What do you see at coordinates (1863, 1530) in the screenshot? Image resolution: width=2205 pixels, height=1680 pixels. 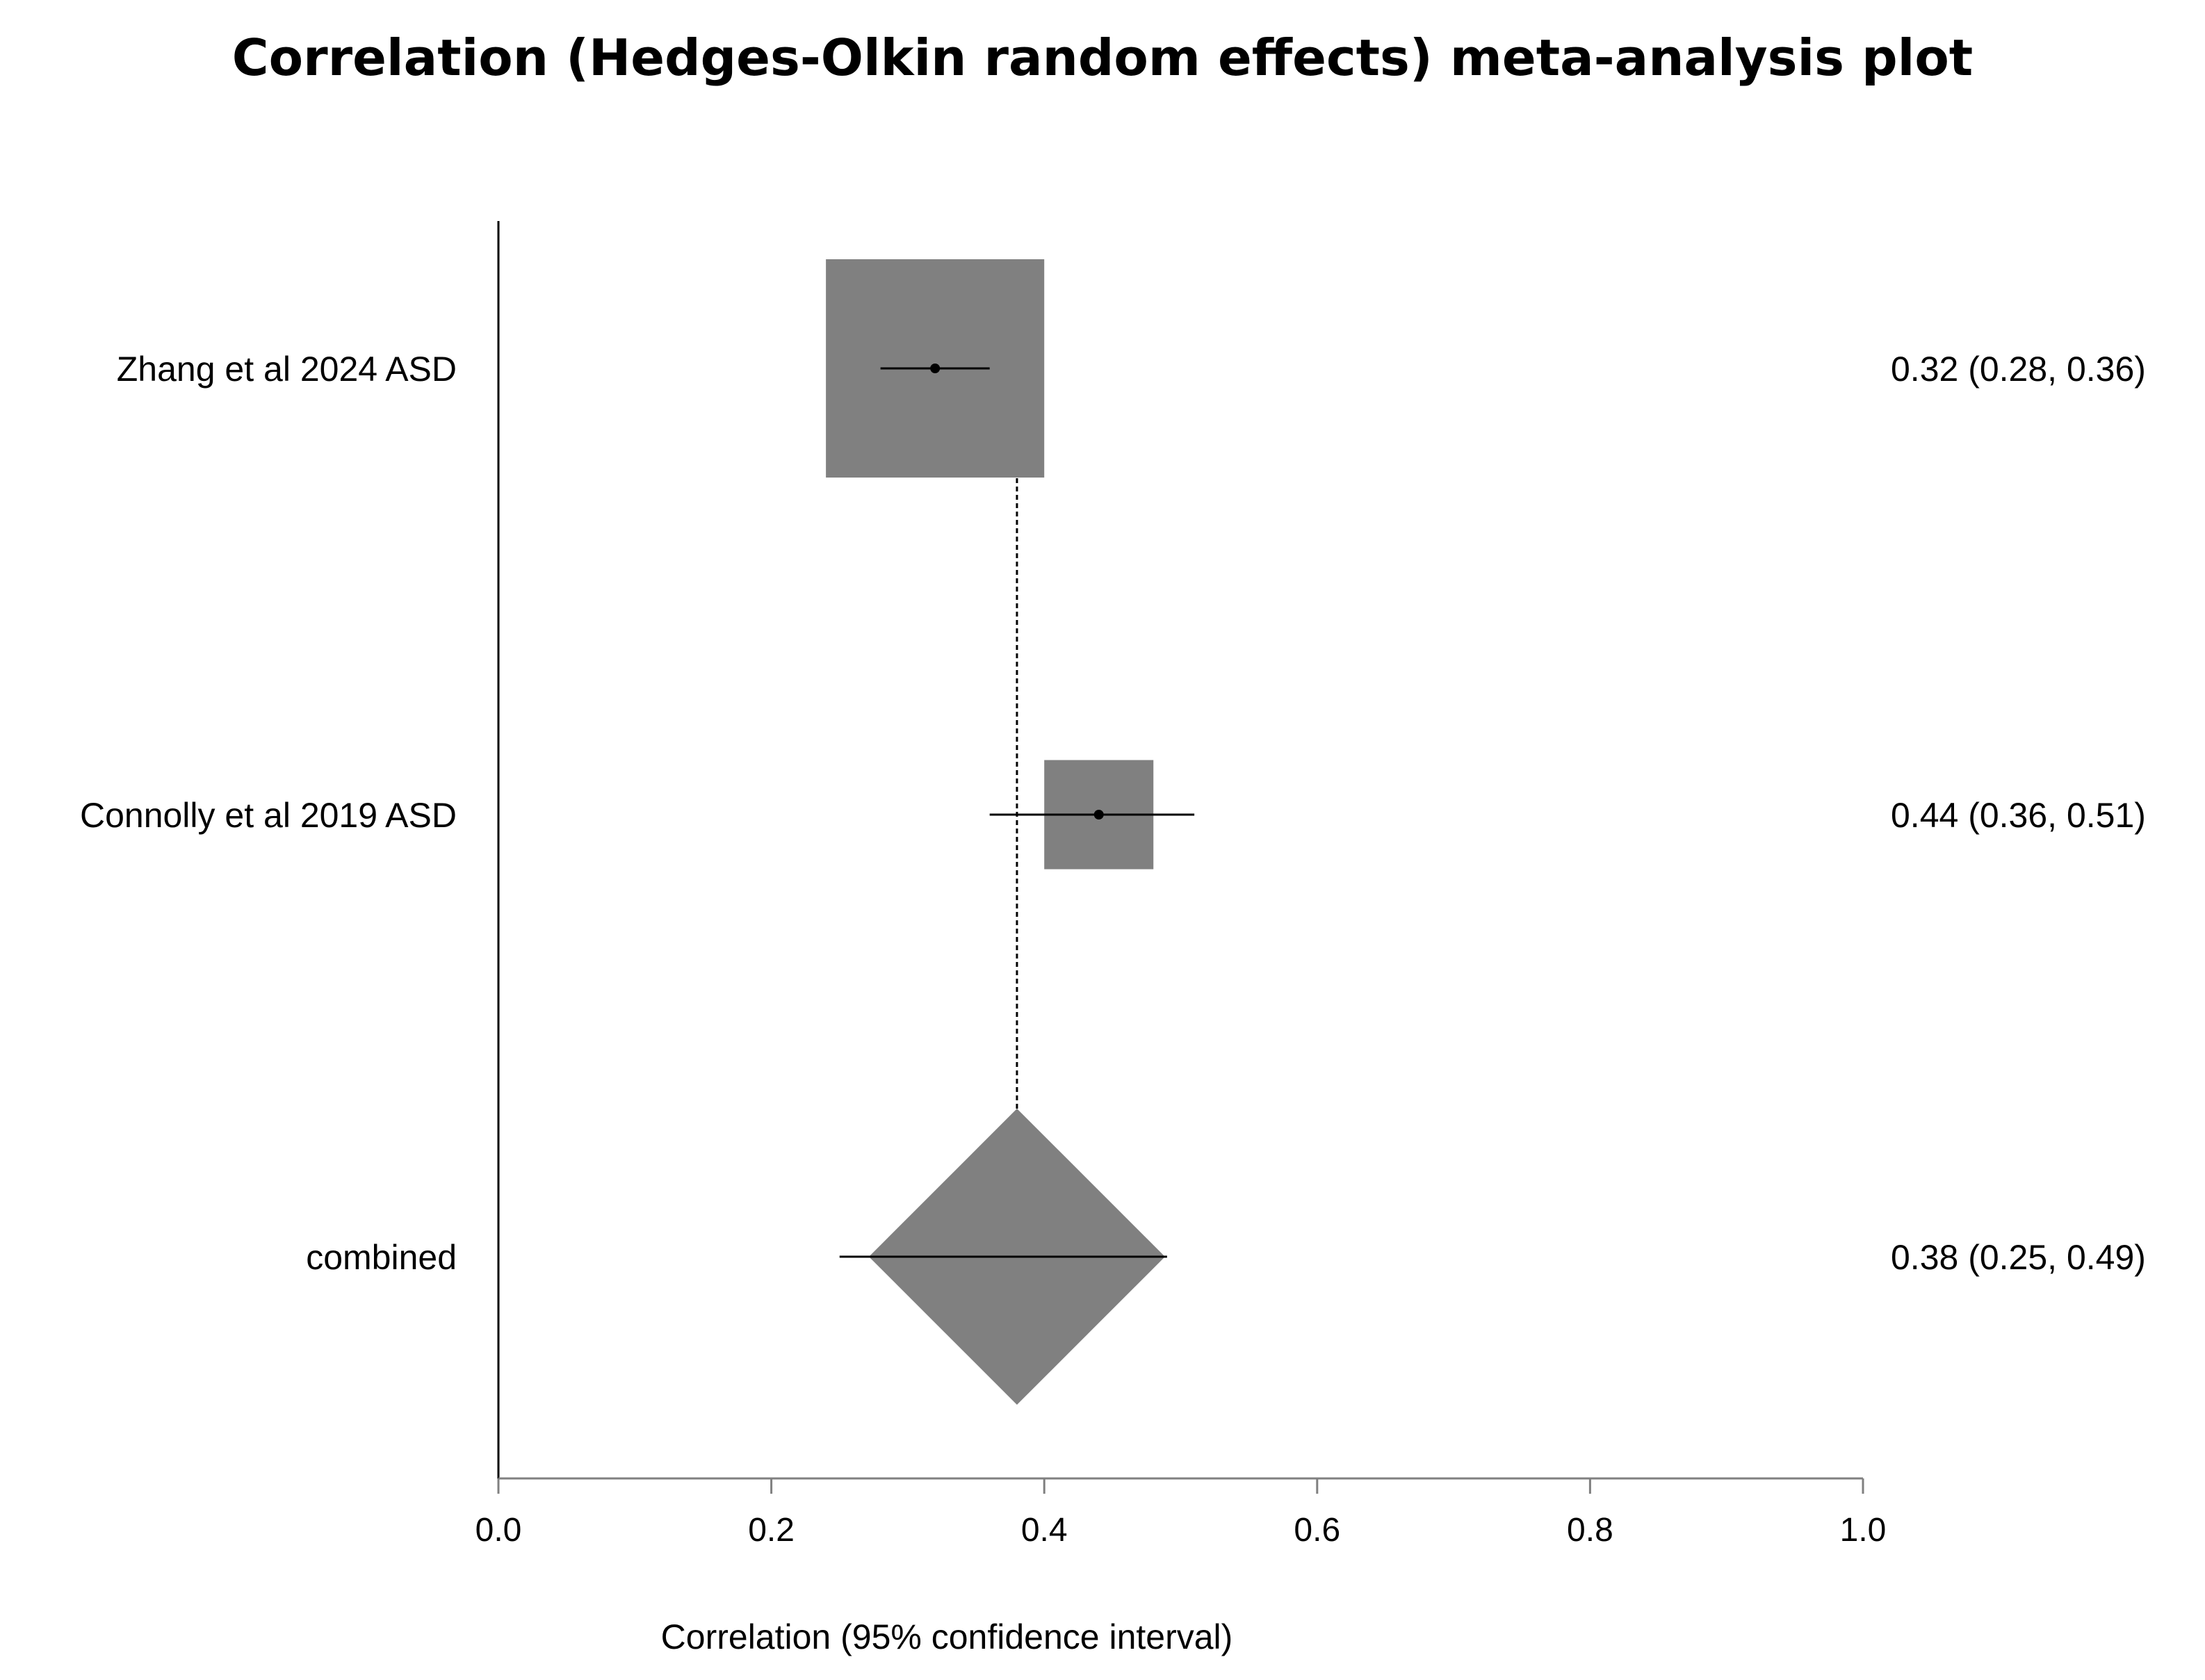 I see `x-tick-label-5: 1.0` at bounding box center [1863, 1530].